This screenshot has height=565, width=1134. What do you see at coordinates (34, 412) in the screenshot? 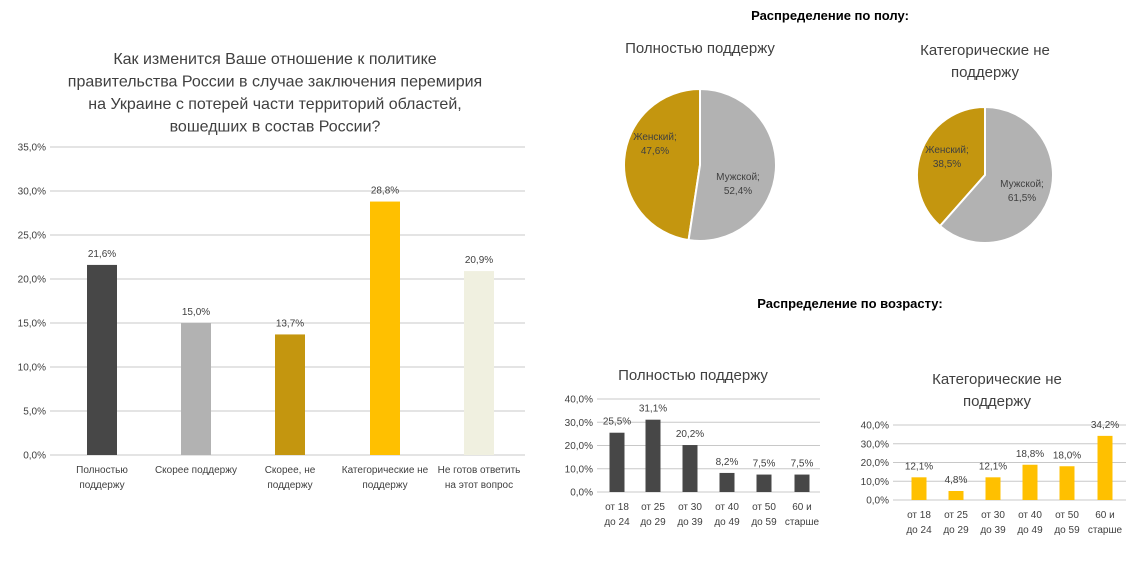
I see `y-tick-label: 5,0%` at bounding box center [34, 412].